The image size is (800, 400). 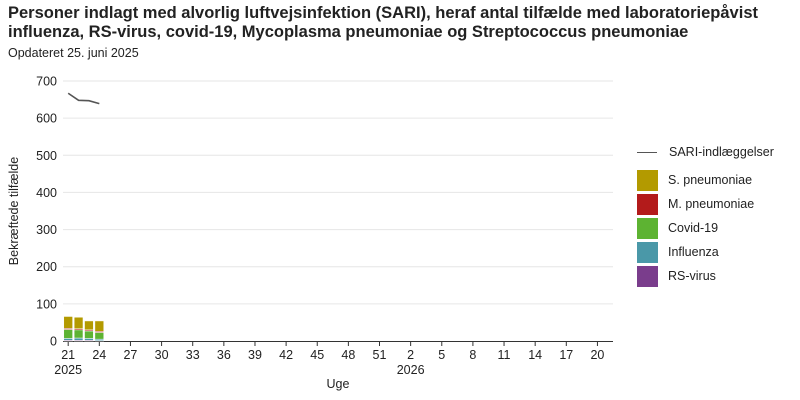 What do you see at coordinates (46, 156) in the screenshot?
I see `y-tick-label: 500` at bounding box center [46, 156].